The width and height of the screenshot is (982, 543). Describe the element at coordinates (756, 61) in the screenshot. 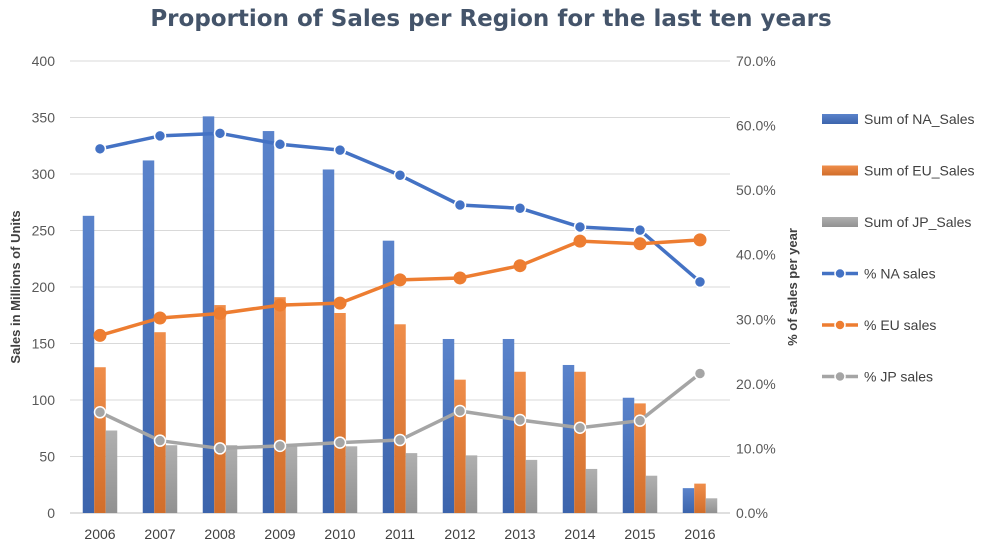

I see `y2-tick-label: 70.0%` at that location.